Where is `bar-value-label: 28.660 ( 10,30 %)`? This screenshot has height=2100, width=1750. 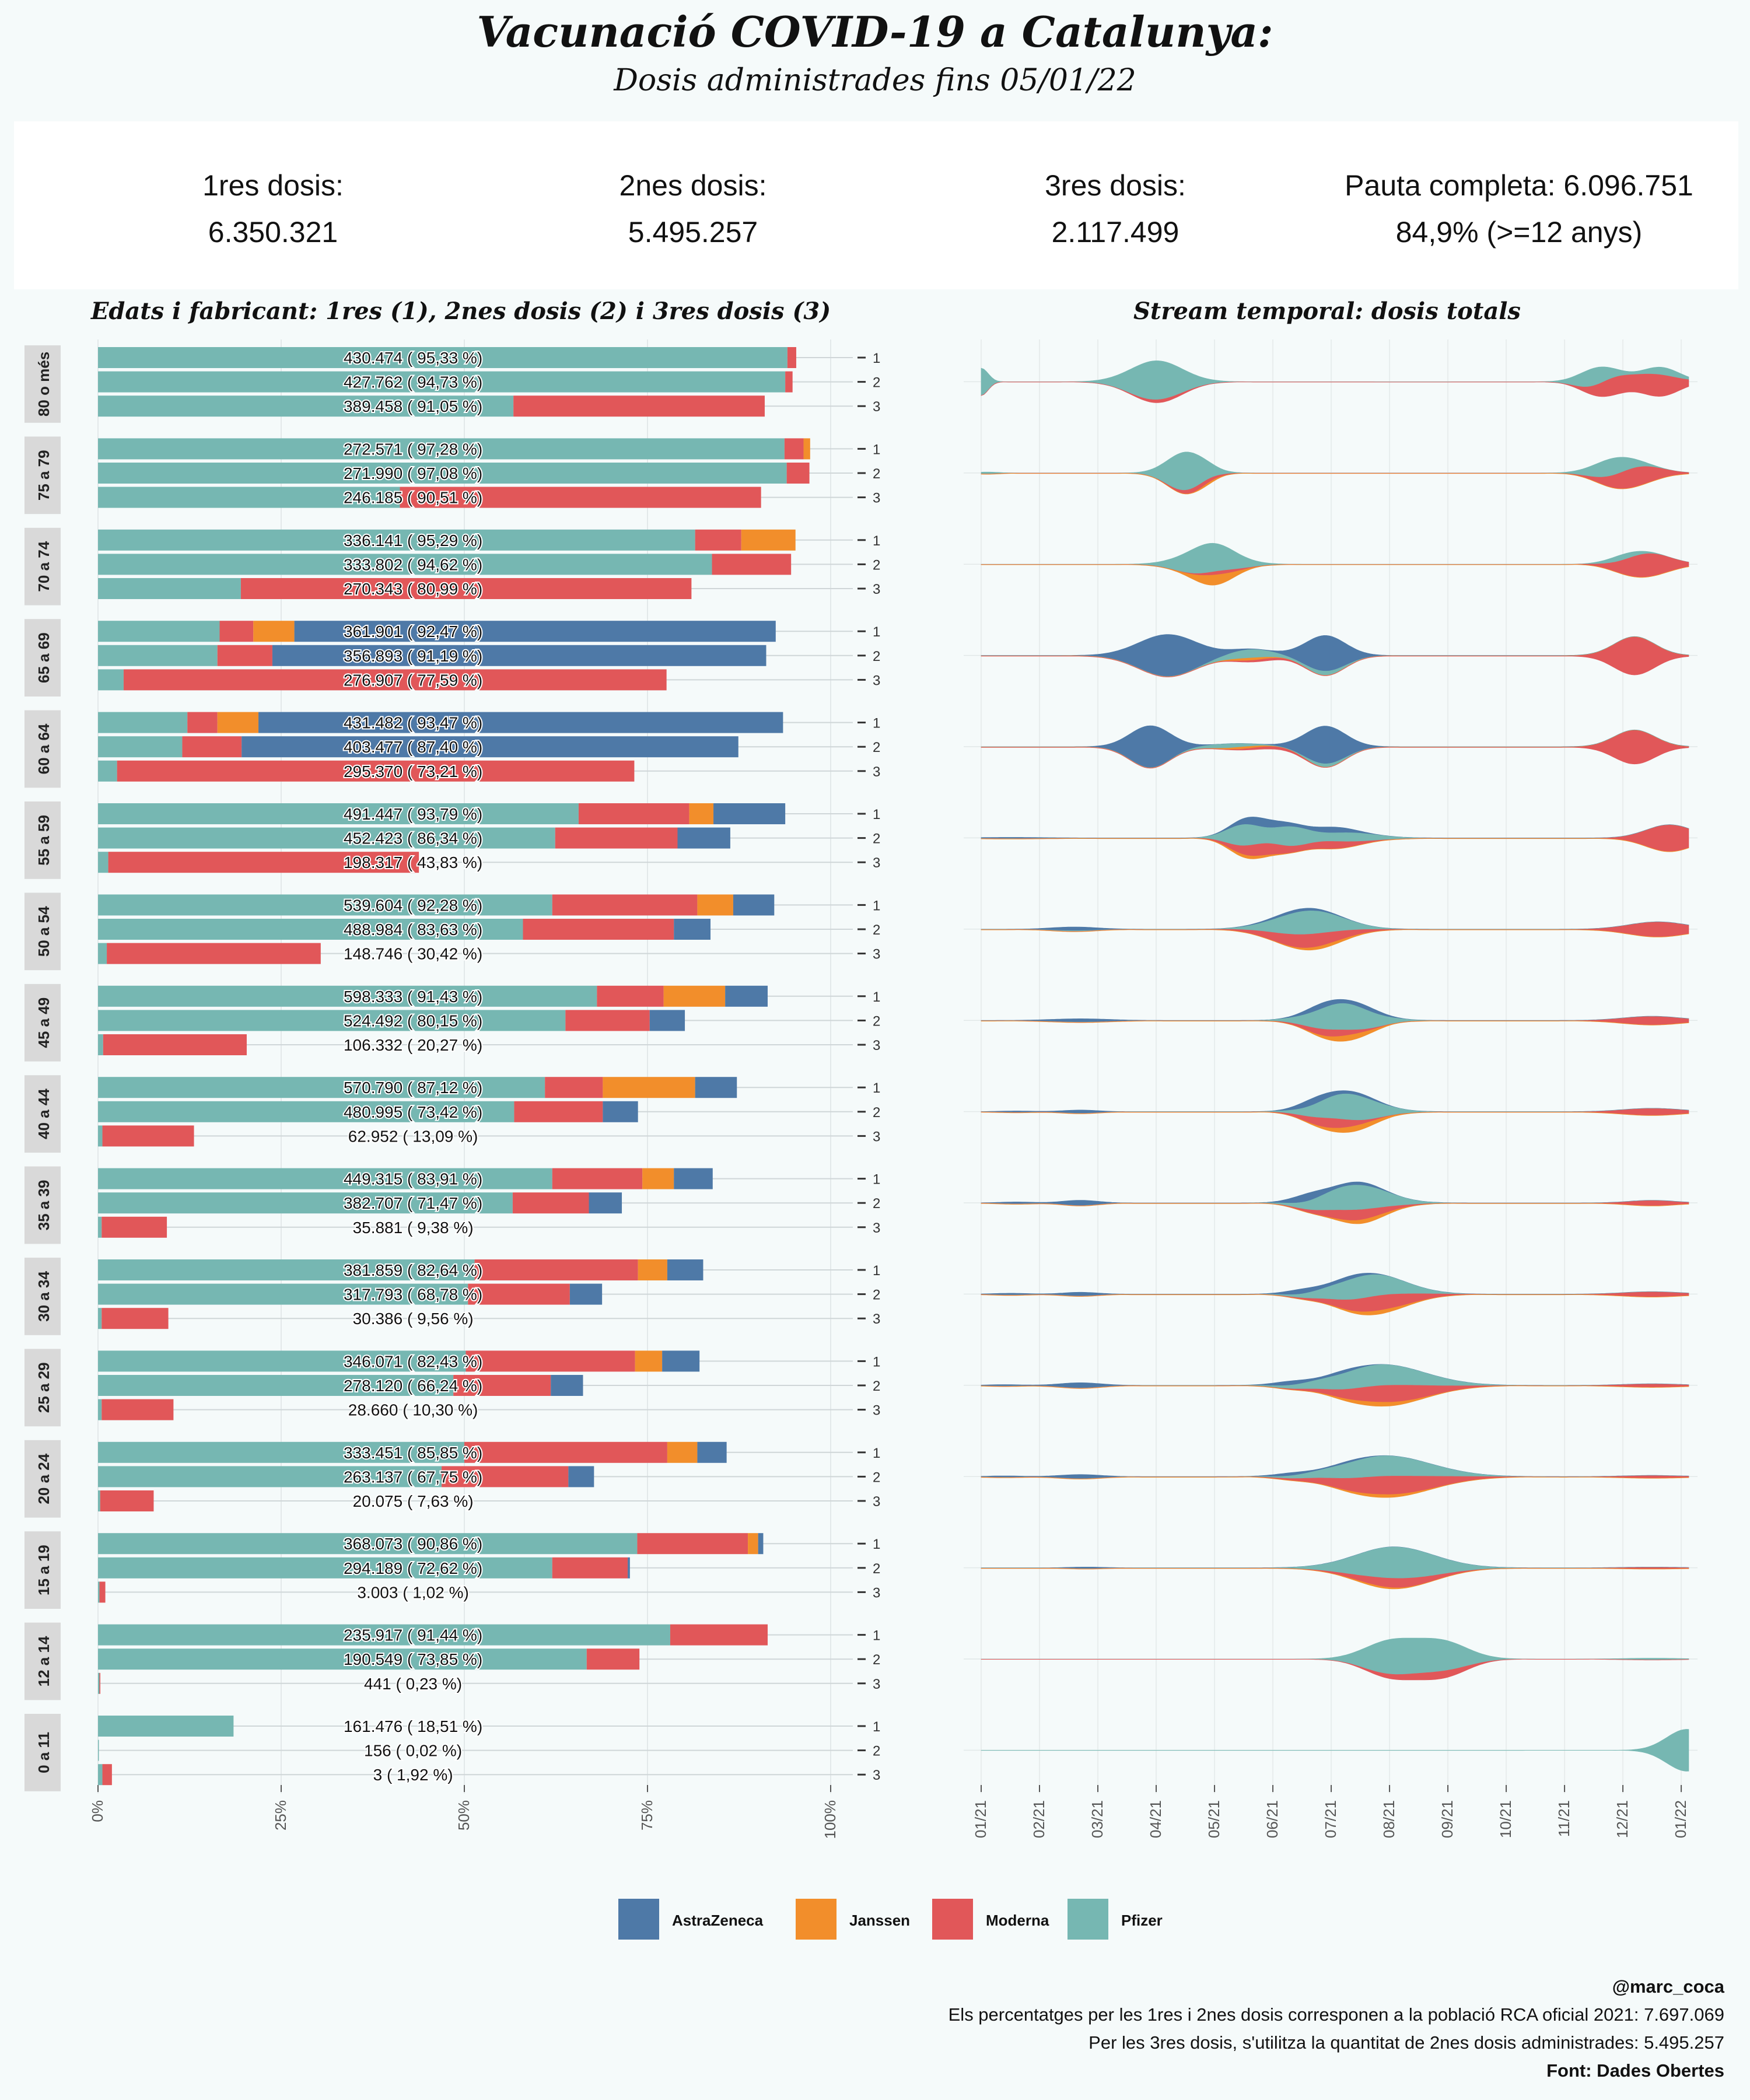
bar-value-label: 28.660 ( 10,30 %) is located at coordinates (413, 1410).